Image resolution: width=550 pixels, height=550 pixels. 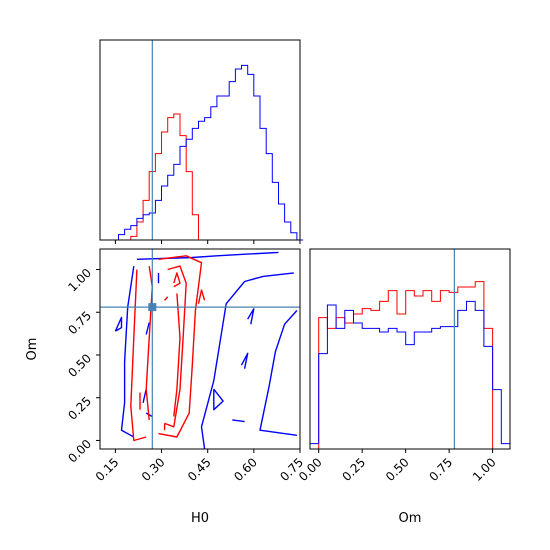 I want to click on hist-om-xtick-label-1: 0.25, so click(x=354, y=469).